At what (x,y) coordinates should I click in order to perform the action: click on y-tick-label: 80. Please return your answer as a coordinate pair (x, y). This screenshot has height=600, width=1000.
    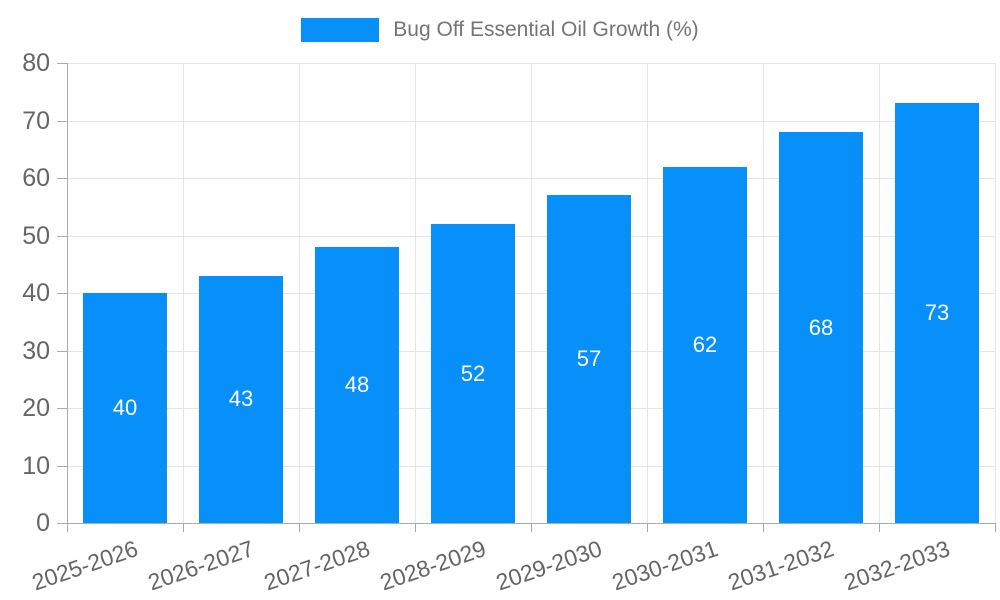
    Looking at the image, I should click on (36, 63).